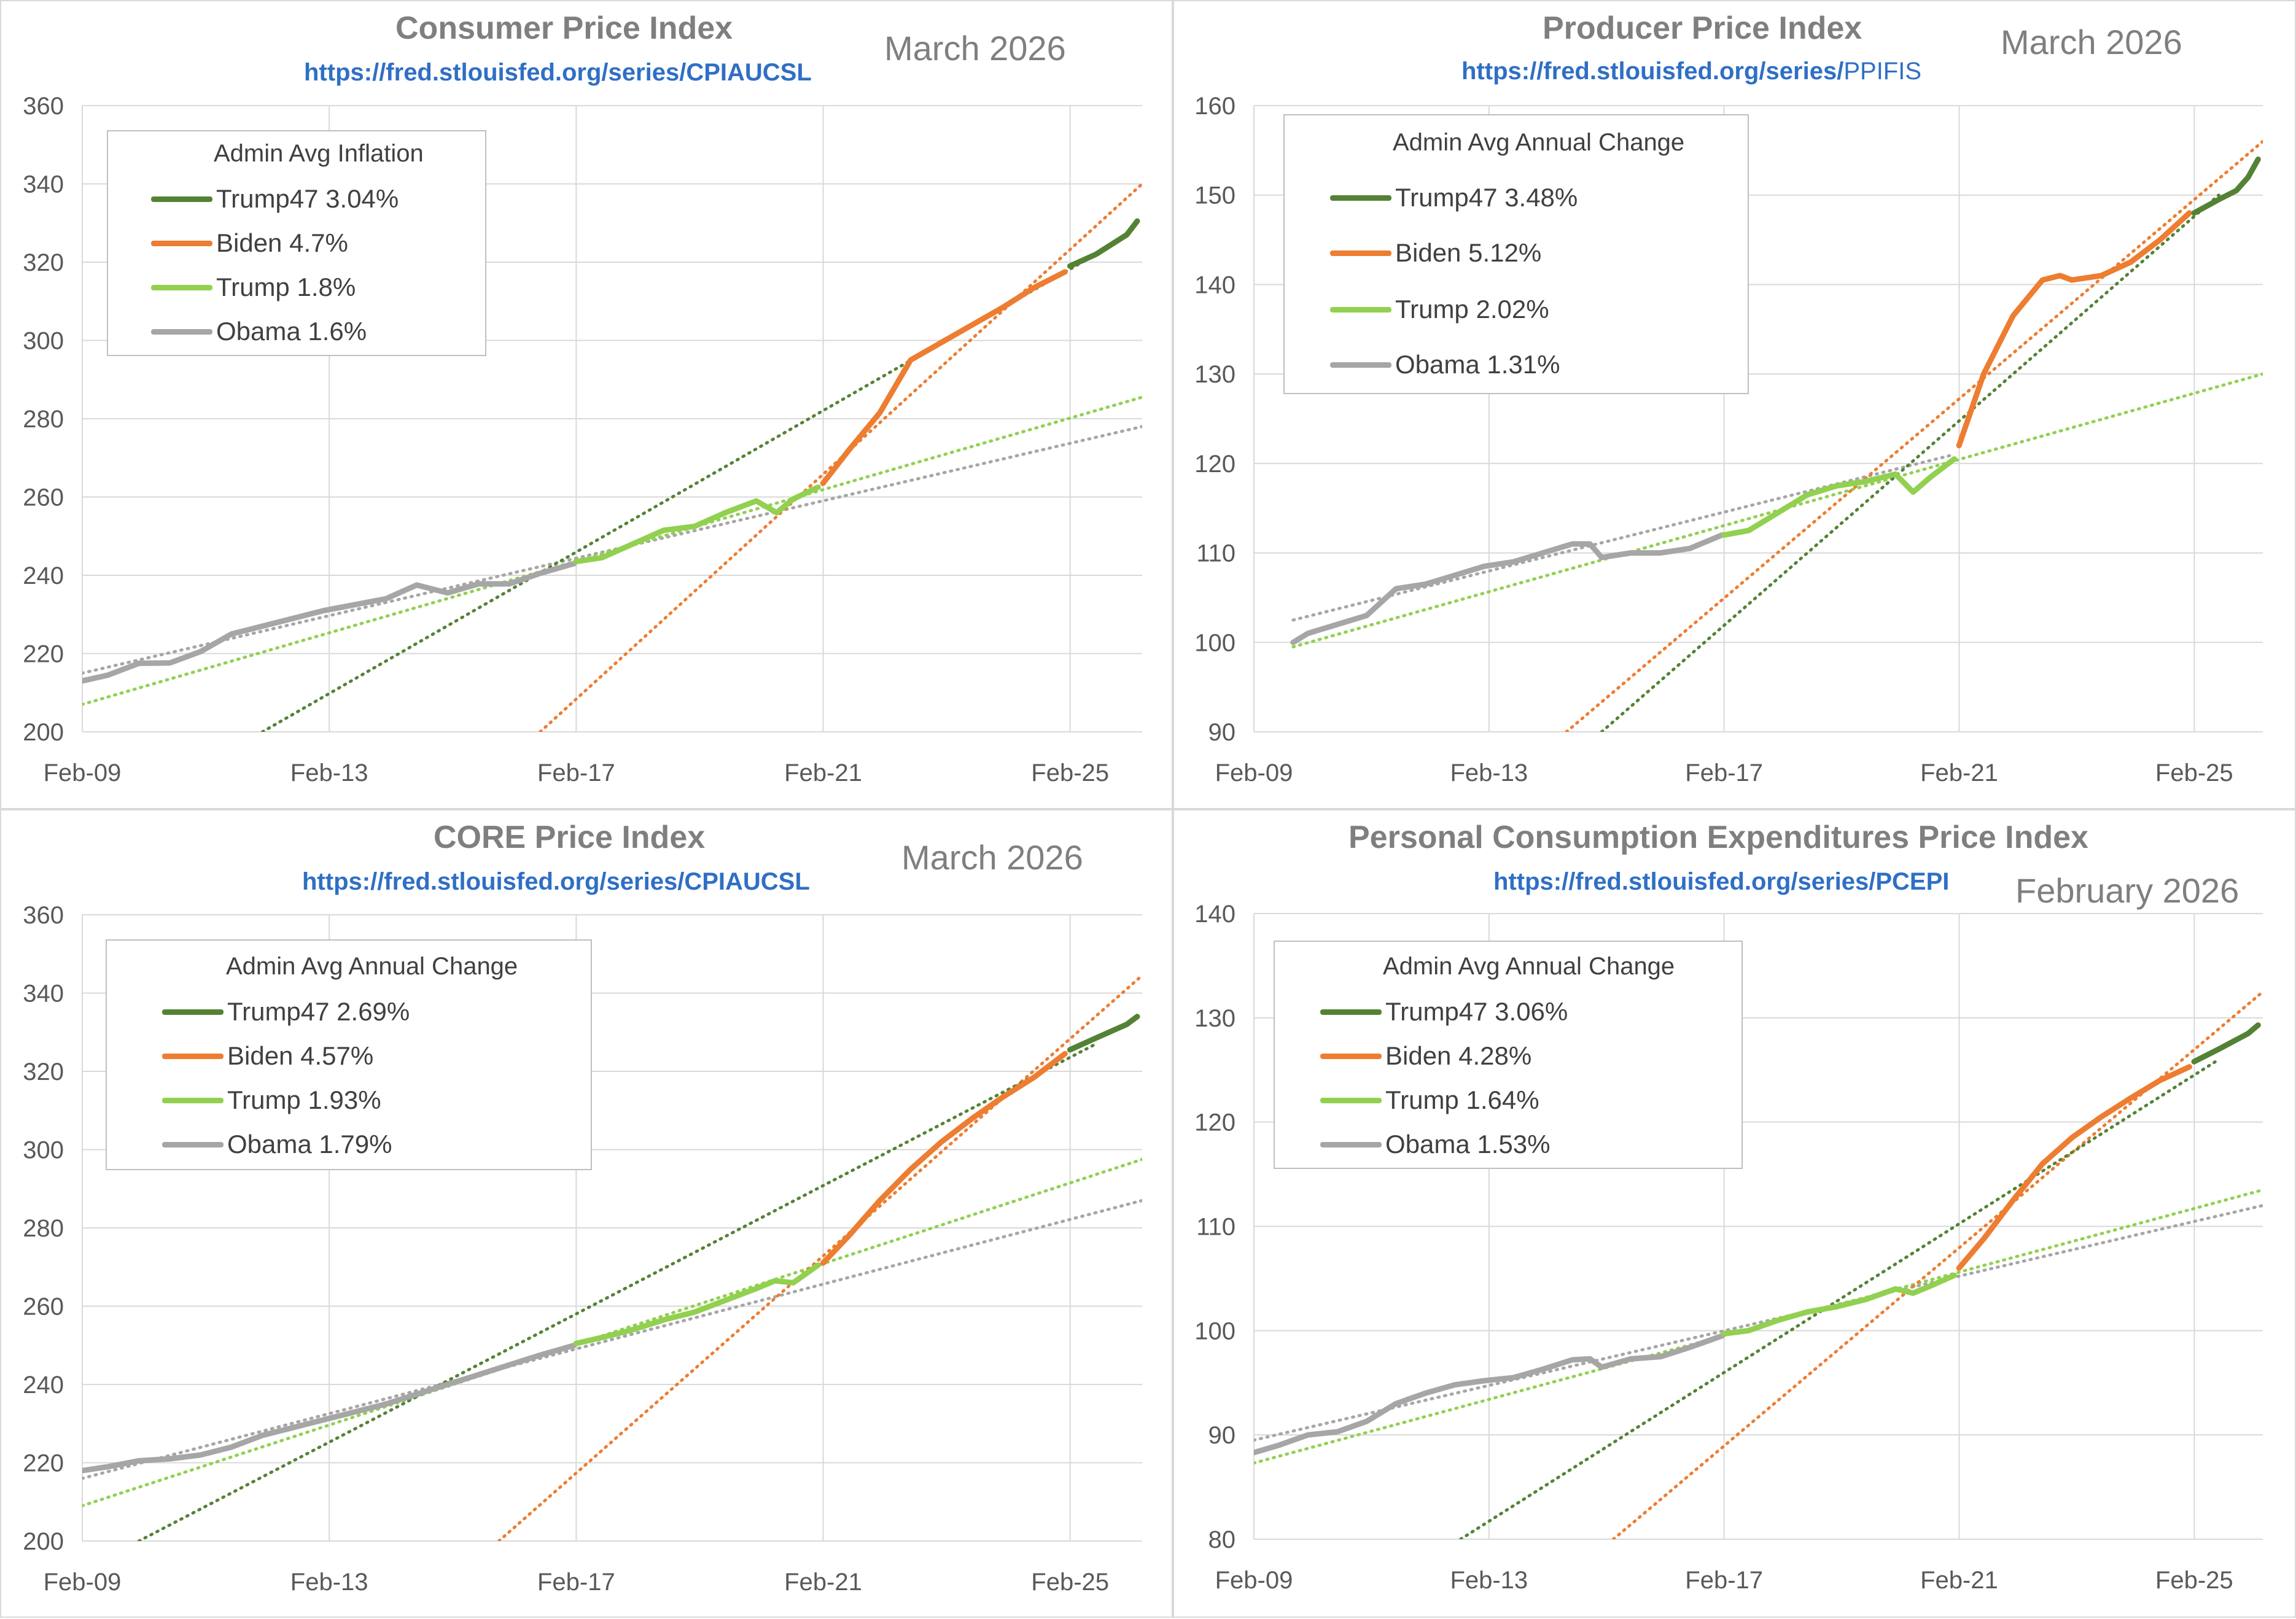 This screenshot has height=1619, width=2296. Describe the element at coordinates (564, 28) in the screenshot. I see `chart-title: Consumer Price Index` at that location.